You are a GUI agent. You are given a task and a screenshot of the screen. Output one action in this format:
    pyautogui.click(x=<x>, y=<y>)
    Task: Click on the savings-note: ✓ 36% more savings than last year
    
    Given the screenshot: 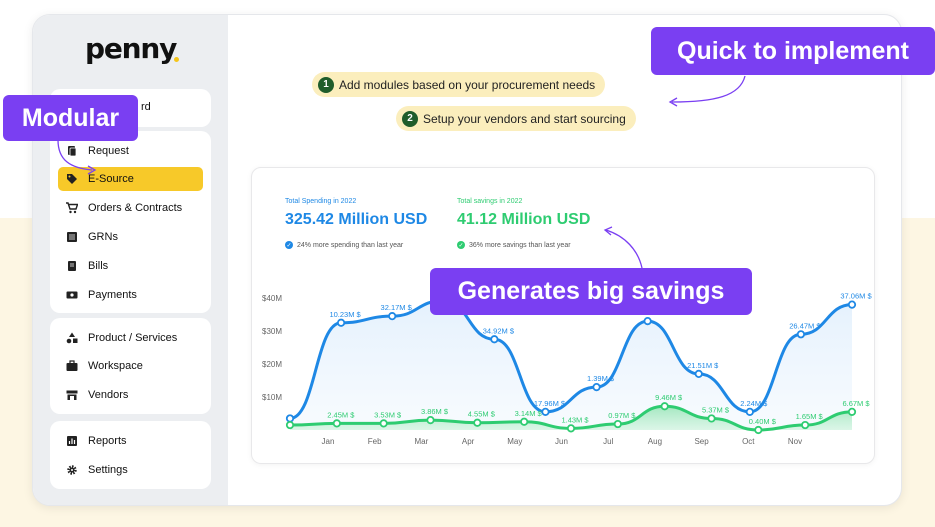 What is the action you would take?
    pyautogui.click(x=514, y=245)
    